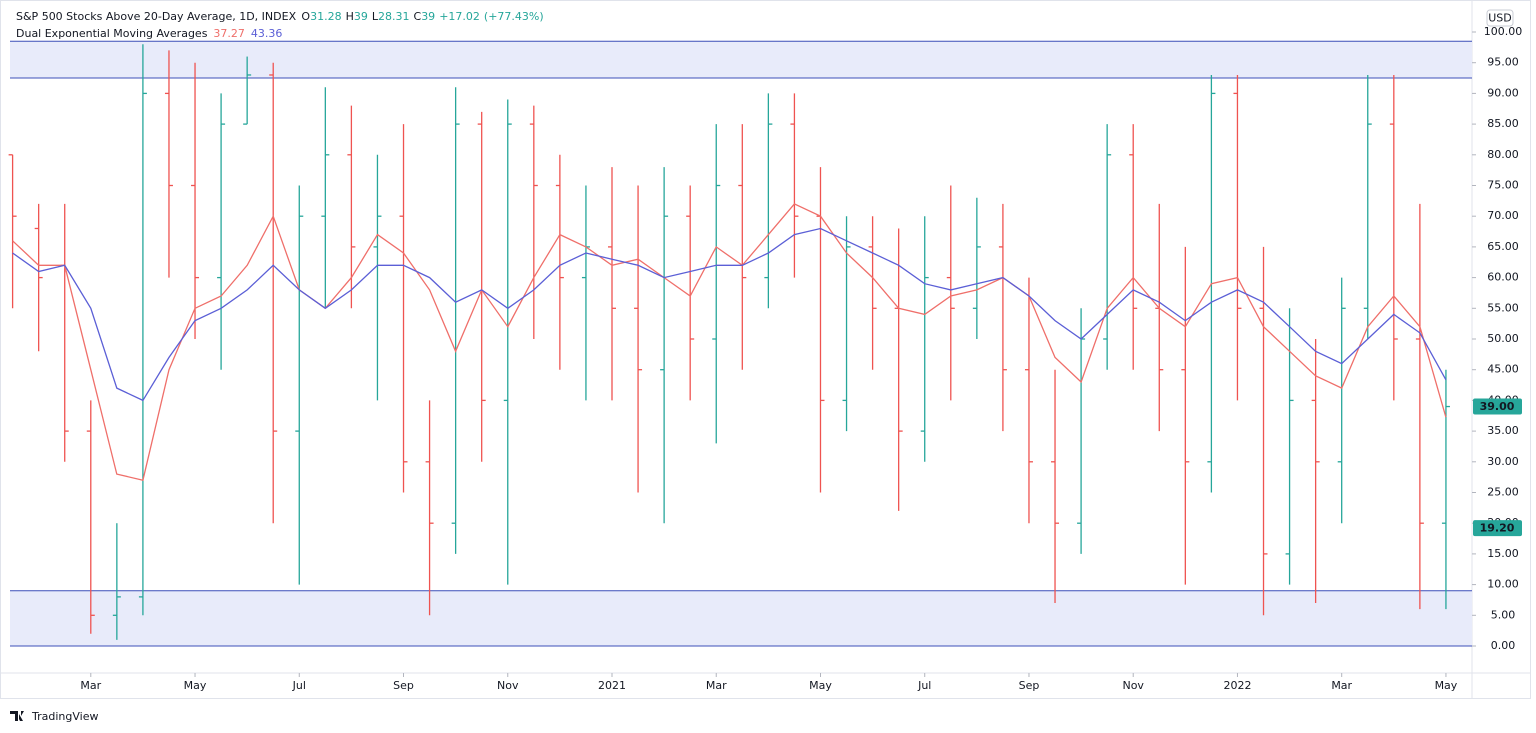  What do you see at coordinates (1503, 277) in the screenshot?
I see `y-tick-label: 60.00` at bounding box center [1503, 277].